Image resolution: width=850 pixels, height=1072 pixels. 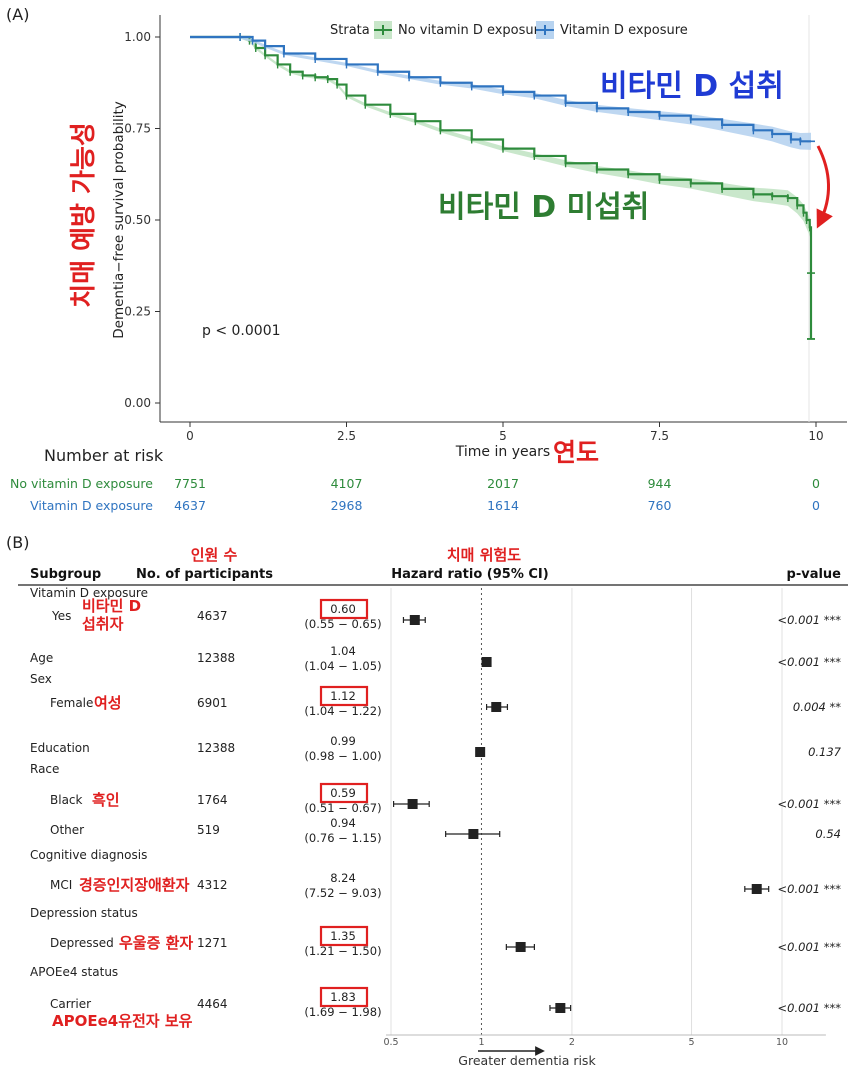 What do you see at coordinates (137, 129) in the screenshot?
I see `km-y-tick-label: 0.75` at bounding box center [137, 129].